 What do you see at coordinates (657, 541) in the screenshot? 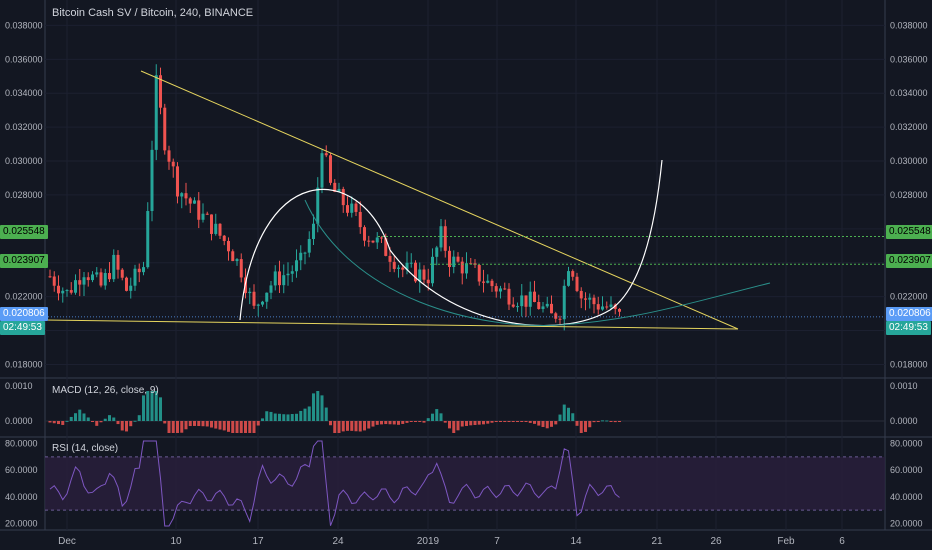
I see `x-tick-label: 21` at bounding box center [657, 541].